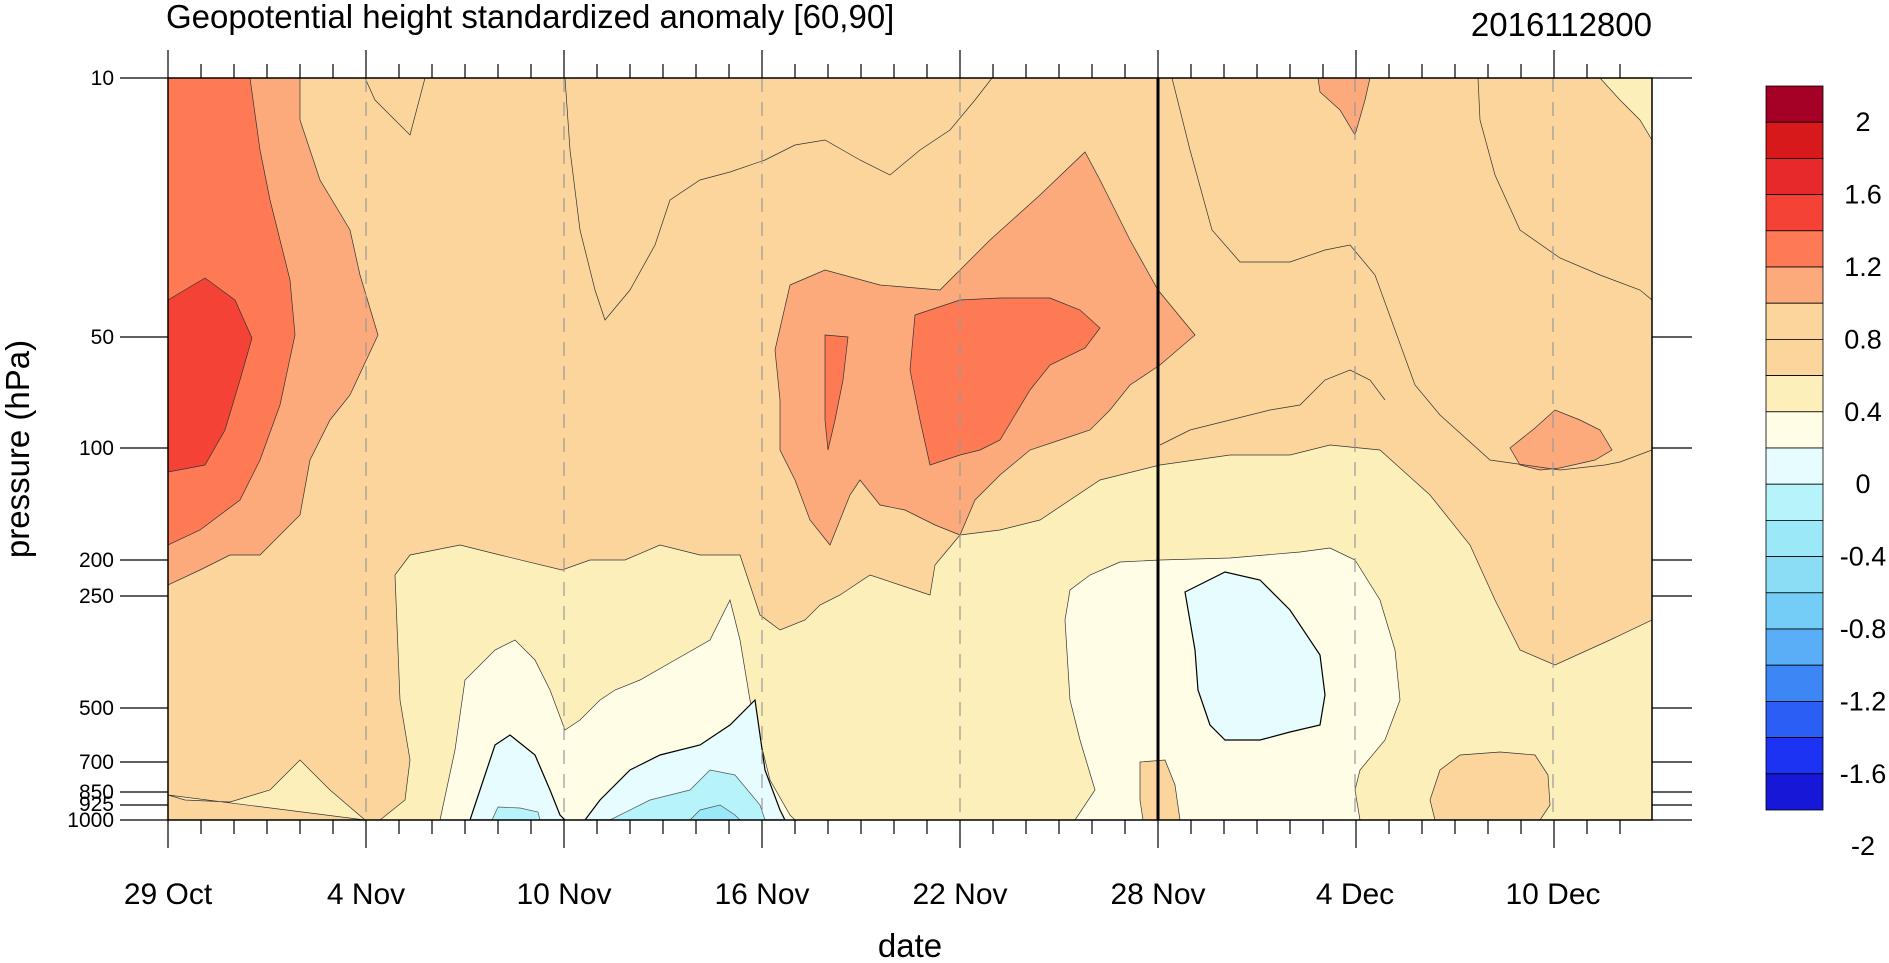  What do you see at coordinates (96, 708) in the screenshot?
I see `y-label-500: 500` at bounding box center [96, 708].